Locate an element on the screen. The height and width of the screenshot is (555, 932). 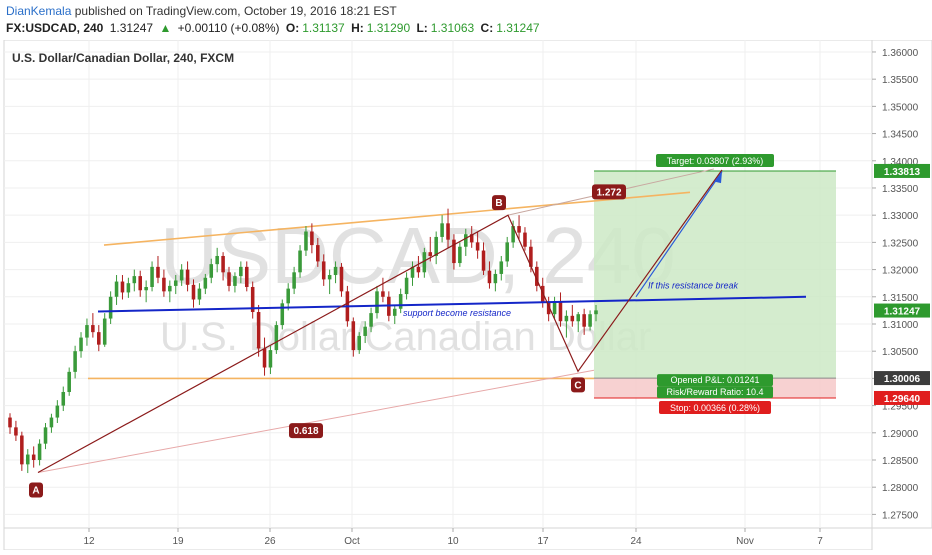
time-tick-label: Nov is located at coordinates (745, 541).